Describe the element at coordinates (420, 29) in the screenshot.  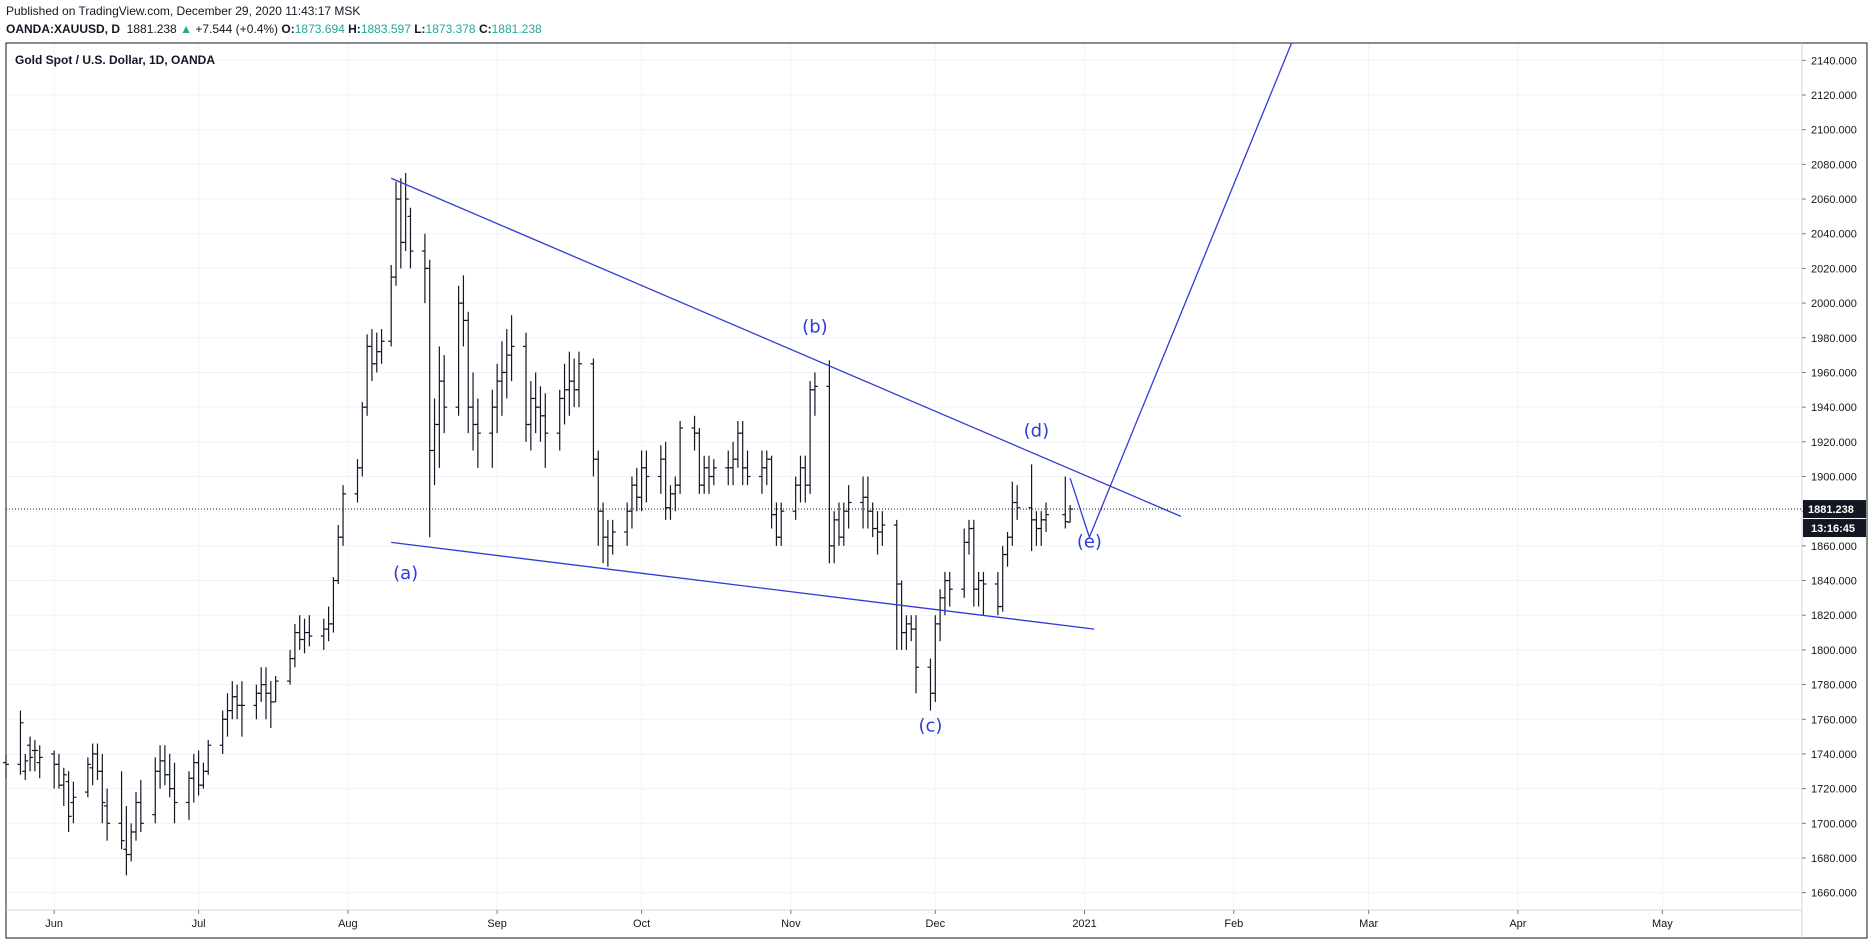
I see `low-label: L:` at that location.